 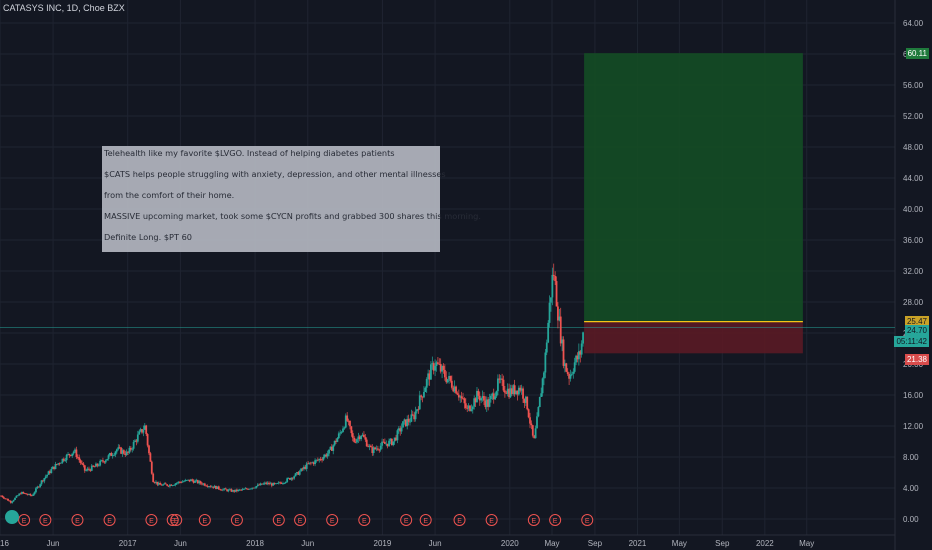 I want to click on logo-icon, so click(x=12, y=517).